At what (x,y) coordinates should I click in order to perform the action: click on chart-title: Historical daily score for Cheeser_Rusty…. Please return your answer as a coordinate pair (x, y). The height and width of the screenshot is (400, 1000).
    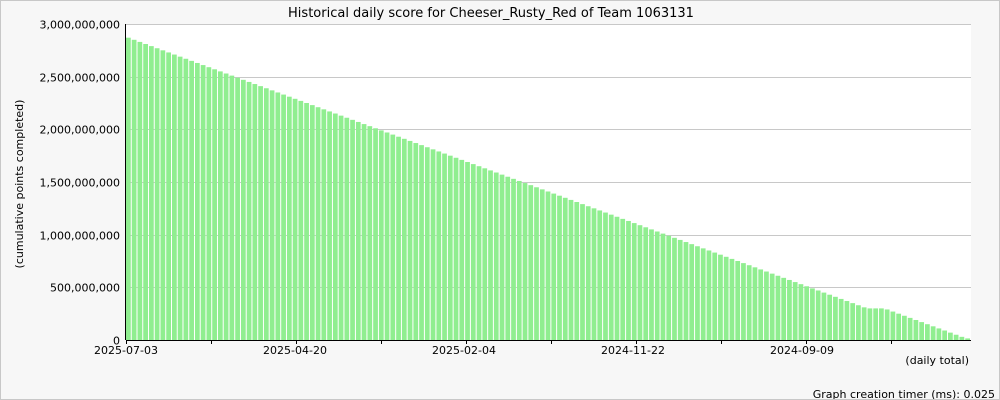
    Looking at the image, I should click on (491, 13).